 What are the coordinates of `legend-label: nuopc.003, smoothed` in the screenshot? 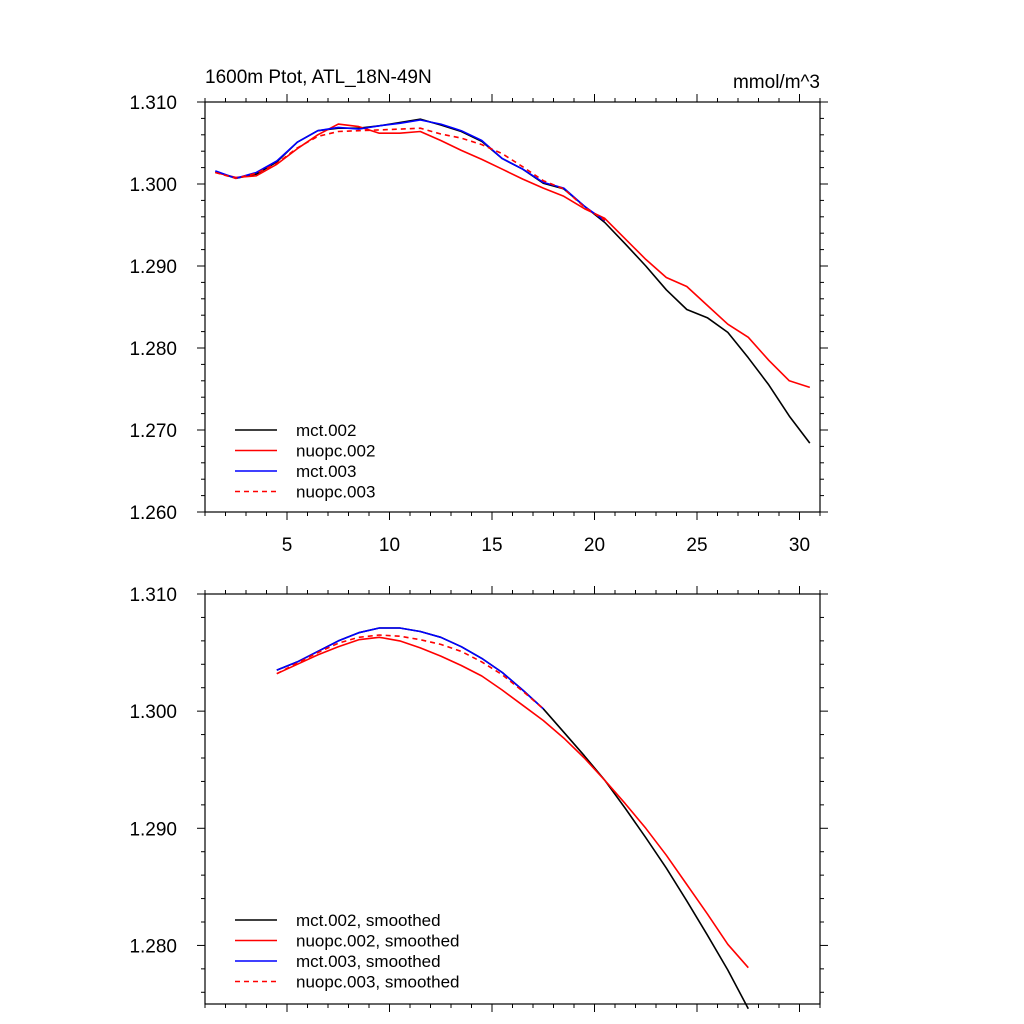 It's located at (378, 982).